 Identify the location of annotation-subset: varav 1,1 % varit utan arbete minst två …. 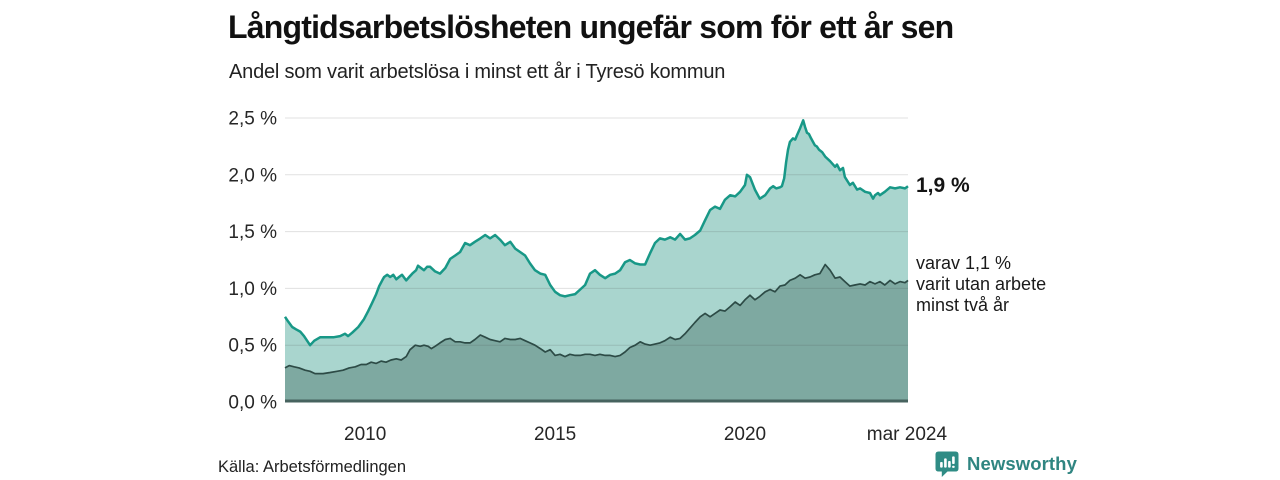
(981, 284).